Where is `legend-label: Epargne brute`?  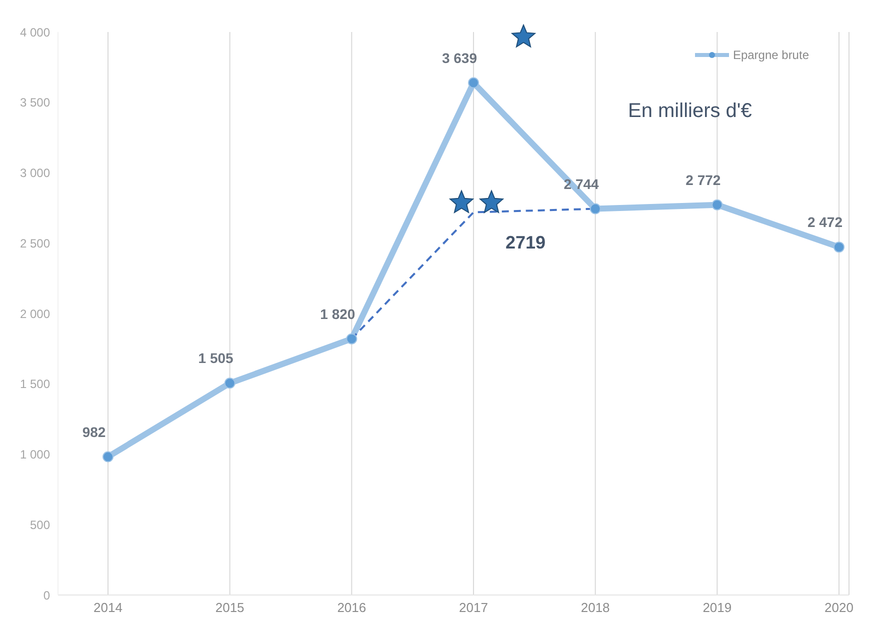
legend-label: Epargne brute is located at coordinates (770, 55).